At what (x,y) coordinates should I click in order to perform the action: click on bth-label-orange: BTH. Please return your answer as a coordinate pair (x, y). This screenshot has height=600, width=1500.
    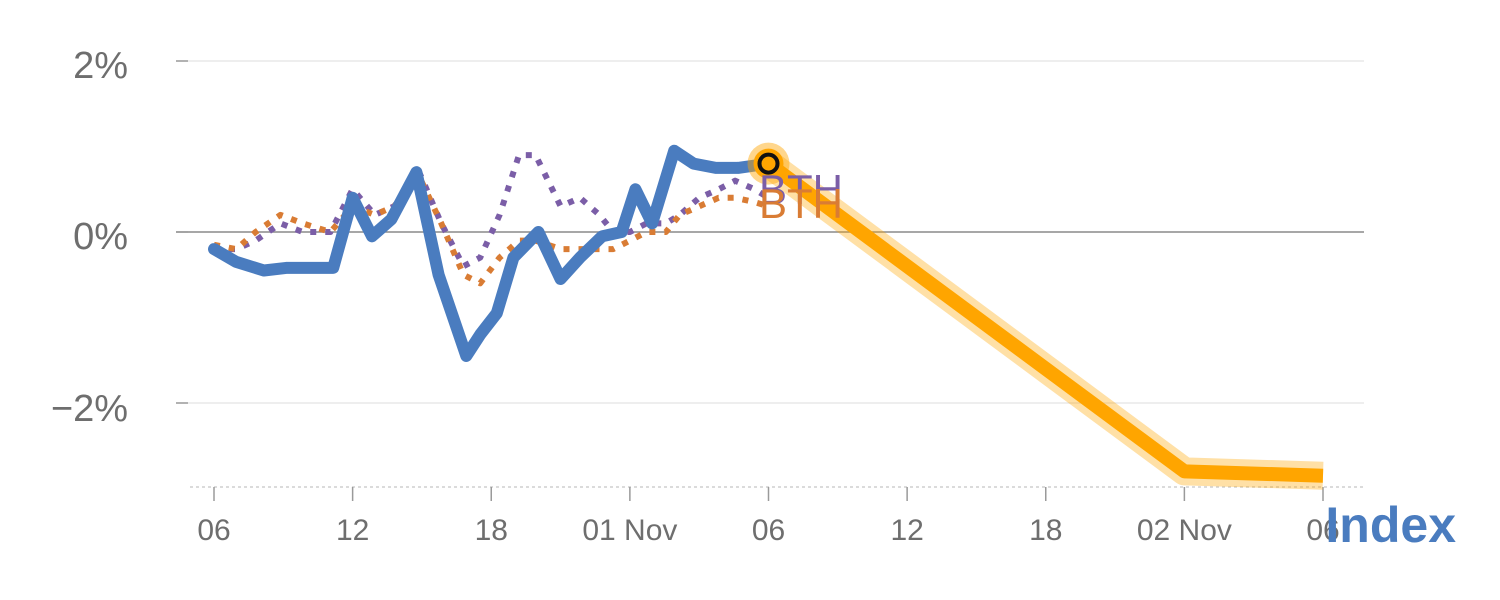
    Looking at the image, I should click on (801, 203).